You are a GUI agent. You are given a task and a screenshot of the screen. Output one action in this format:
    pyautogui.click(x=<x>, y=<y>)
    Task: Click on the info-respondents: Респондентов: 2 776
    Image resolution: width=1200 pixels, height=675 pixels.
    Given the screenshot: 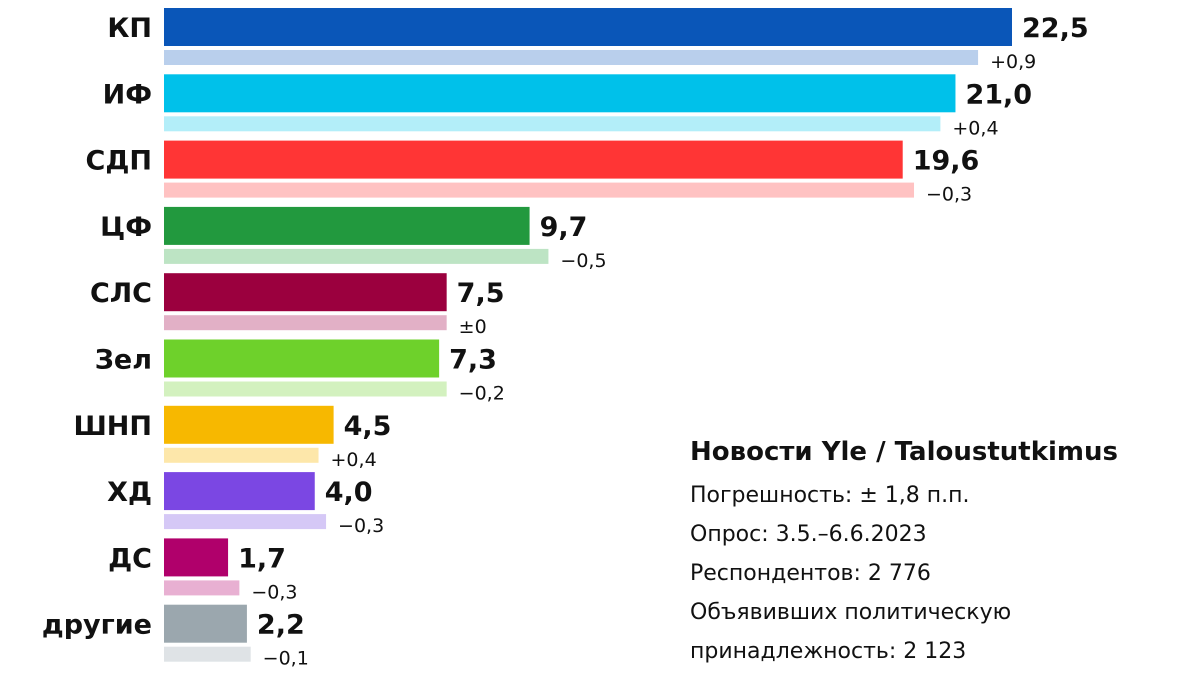 What is the action you would take?
    pyautogui.click(x=810, y=573)
    